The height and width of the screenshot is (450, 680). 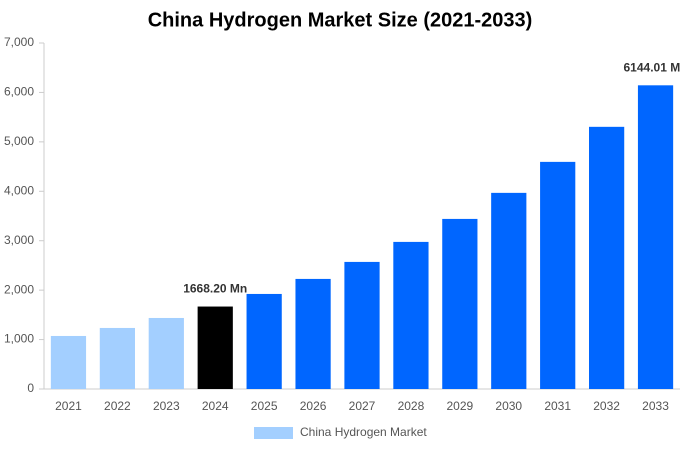 What do you see at coordinates (340, 20) in the screenshot?
I see `chart-title: China Hydrogen Market Size (2021-2033)` at bounding box center [340, 20].